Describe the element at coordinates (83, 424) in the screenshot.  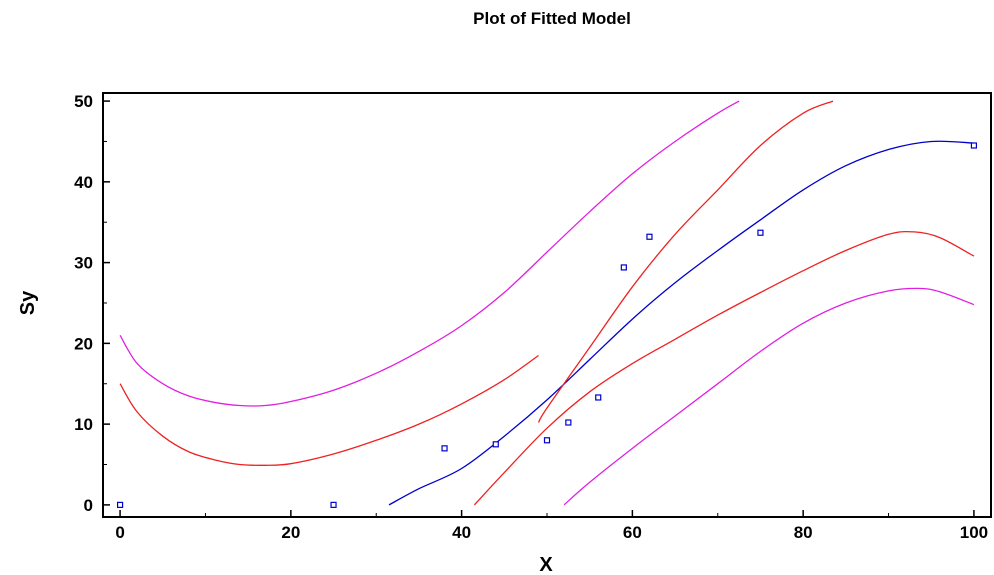
I see `y-tick-label: 10` at that location.